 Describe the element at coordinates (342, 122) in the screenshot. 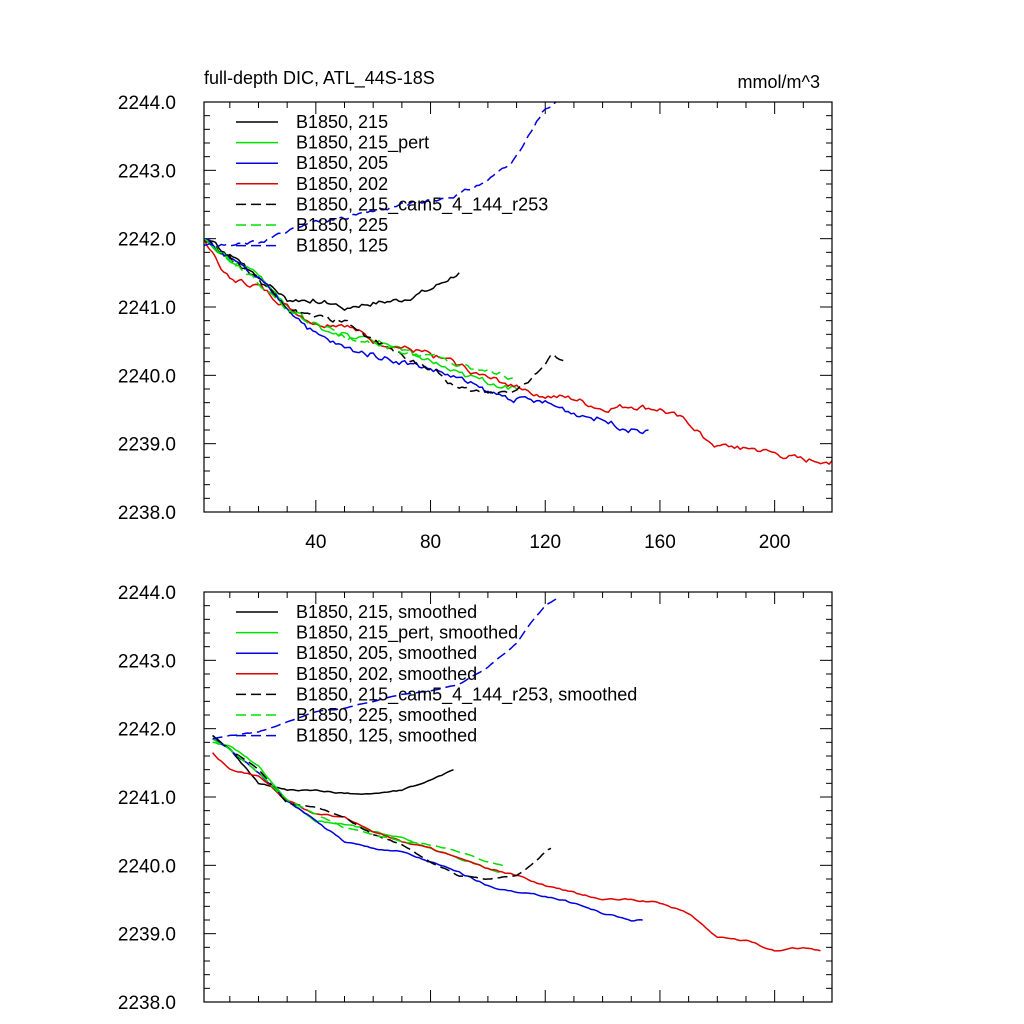

I see `legend-label: B1850, 215` at that location.